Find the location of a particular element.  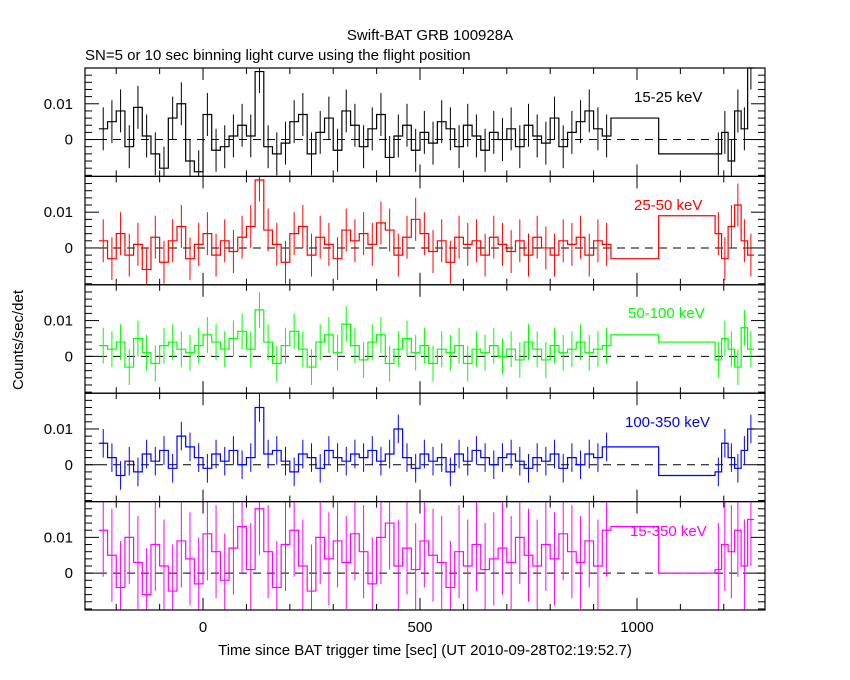

panel-100-350-kev: 0 0.01 100-350 keV is located at coordinates (405, 447).